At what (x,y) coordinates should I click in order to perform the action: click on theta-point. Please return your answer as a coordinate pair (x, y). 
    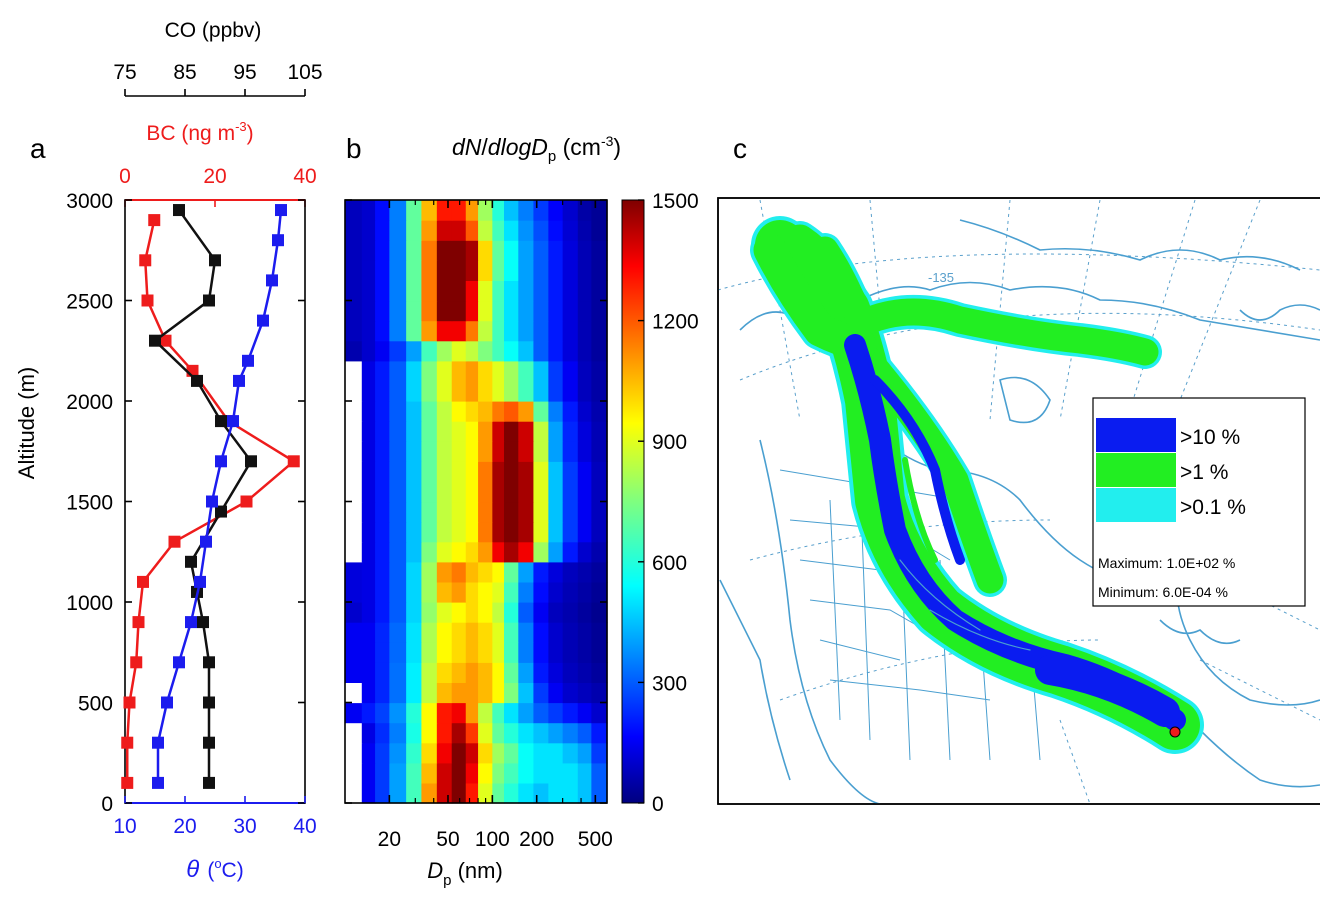
    Looking at the image, I should click on (248, 360).